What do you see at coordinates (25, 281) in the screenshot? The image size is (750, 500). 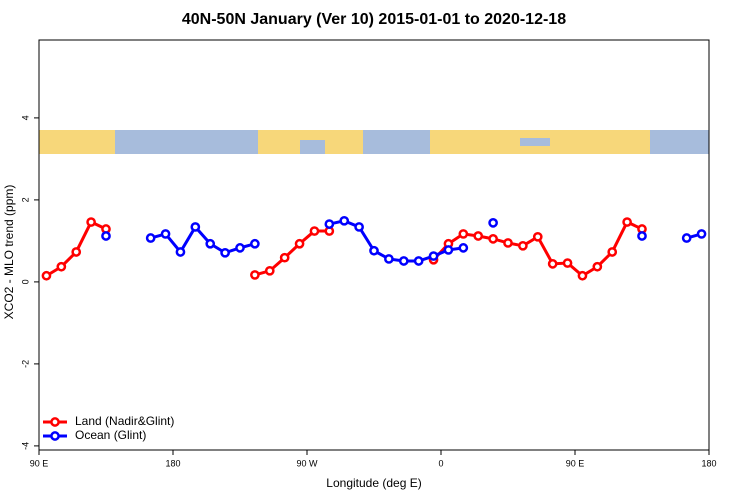 I see `y-tick-label: 0` at bounding box center [25, 281].